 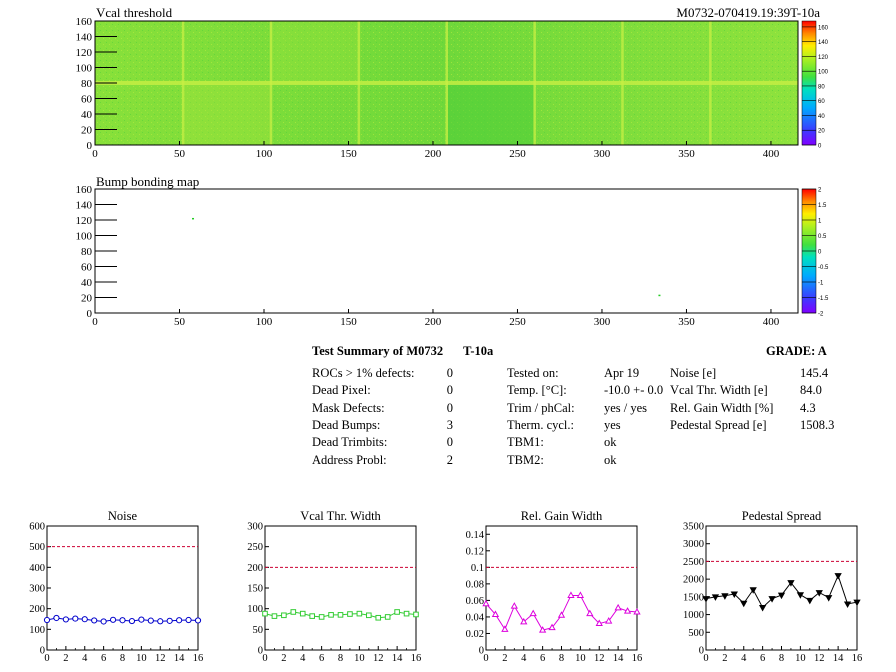 I want to click on y-tick-label: 2000, so click(x=693, y=580).